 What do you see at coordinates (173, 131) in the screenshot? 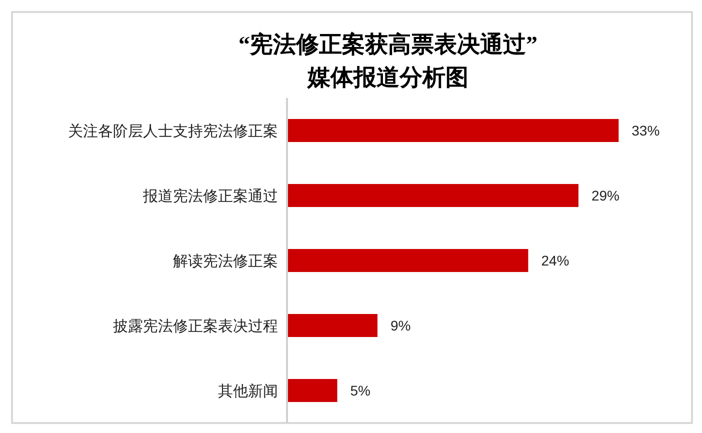
I see `y-tick-label: 关注各阶层人士支持宪法修正案` at bounding box center [173, 131].